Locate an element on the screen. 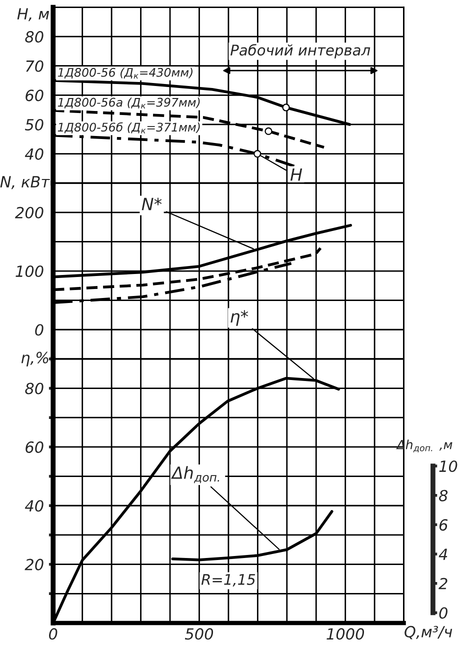  y2-tick-label: 6 is located at coordinates (443, 525).